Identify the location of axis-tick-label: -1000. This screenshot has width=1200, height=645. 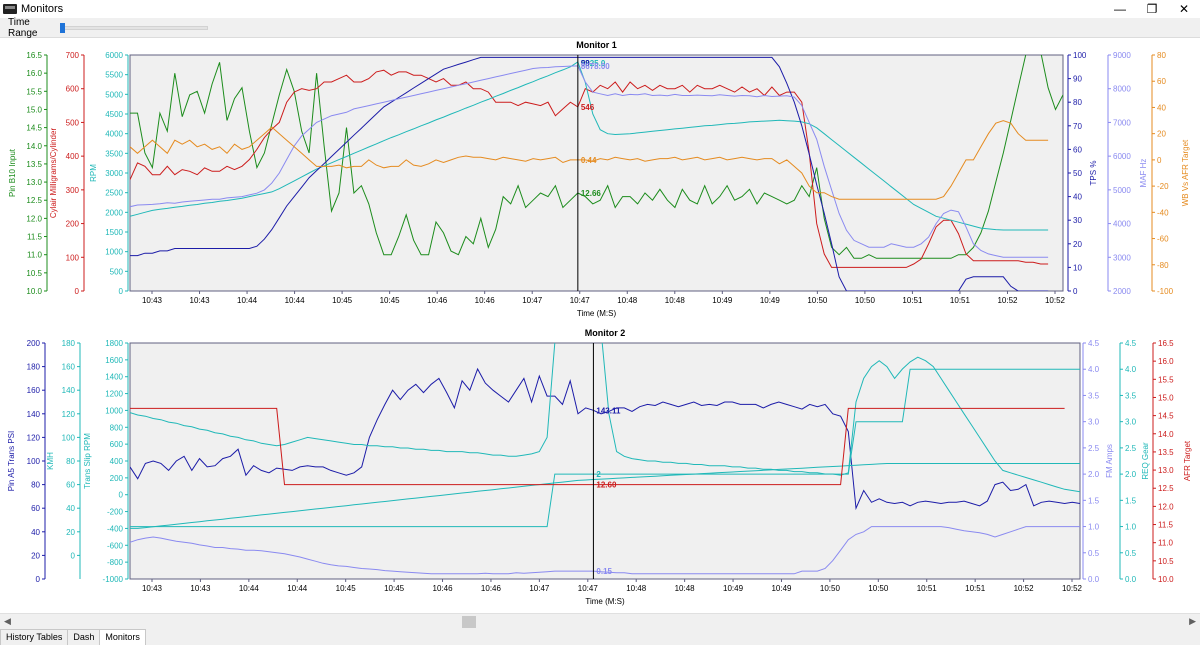
(113, 579).